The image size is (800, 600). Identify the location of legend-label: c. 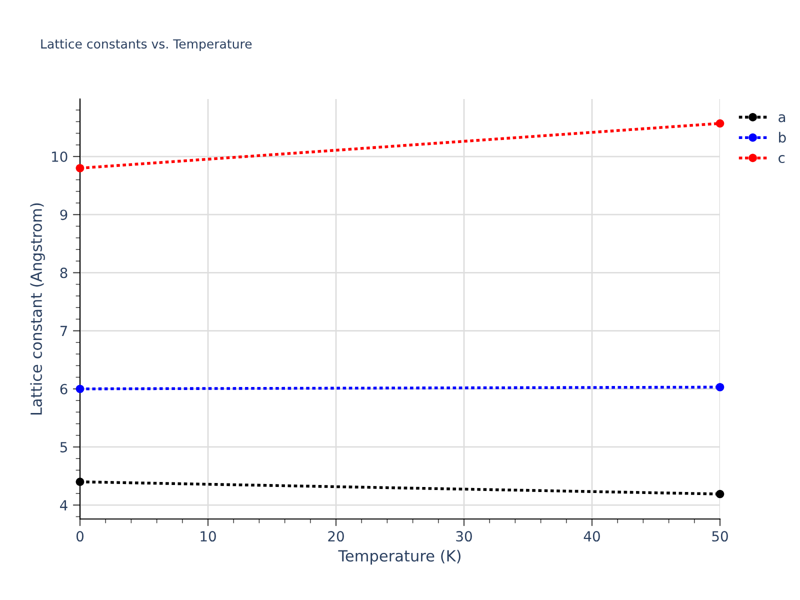
(781, 159).